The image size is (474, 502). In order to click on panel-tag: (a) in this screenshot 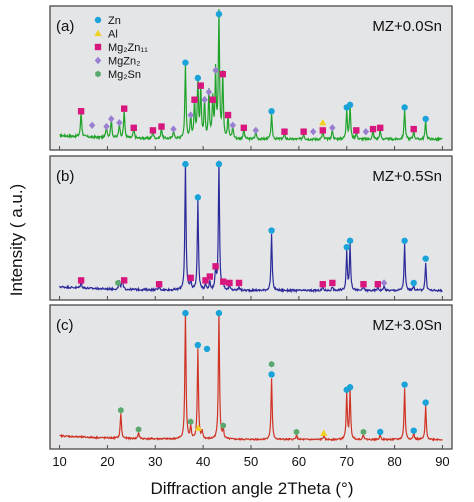, I will do `click(65, 26)`.